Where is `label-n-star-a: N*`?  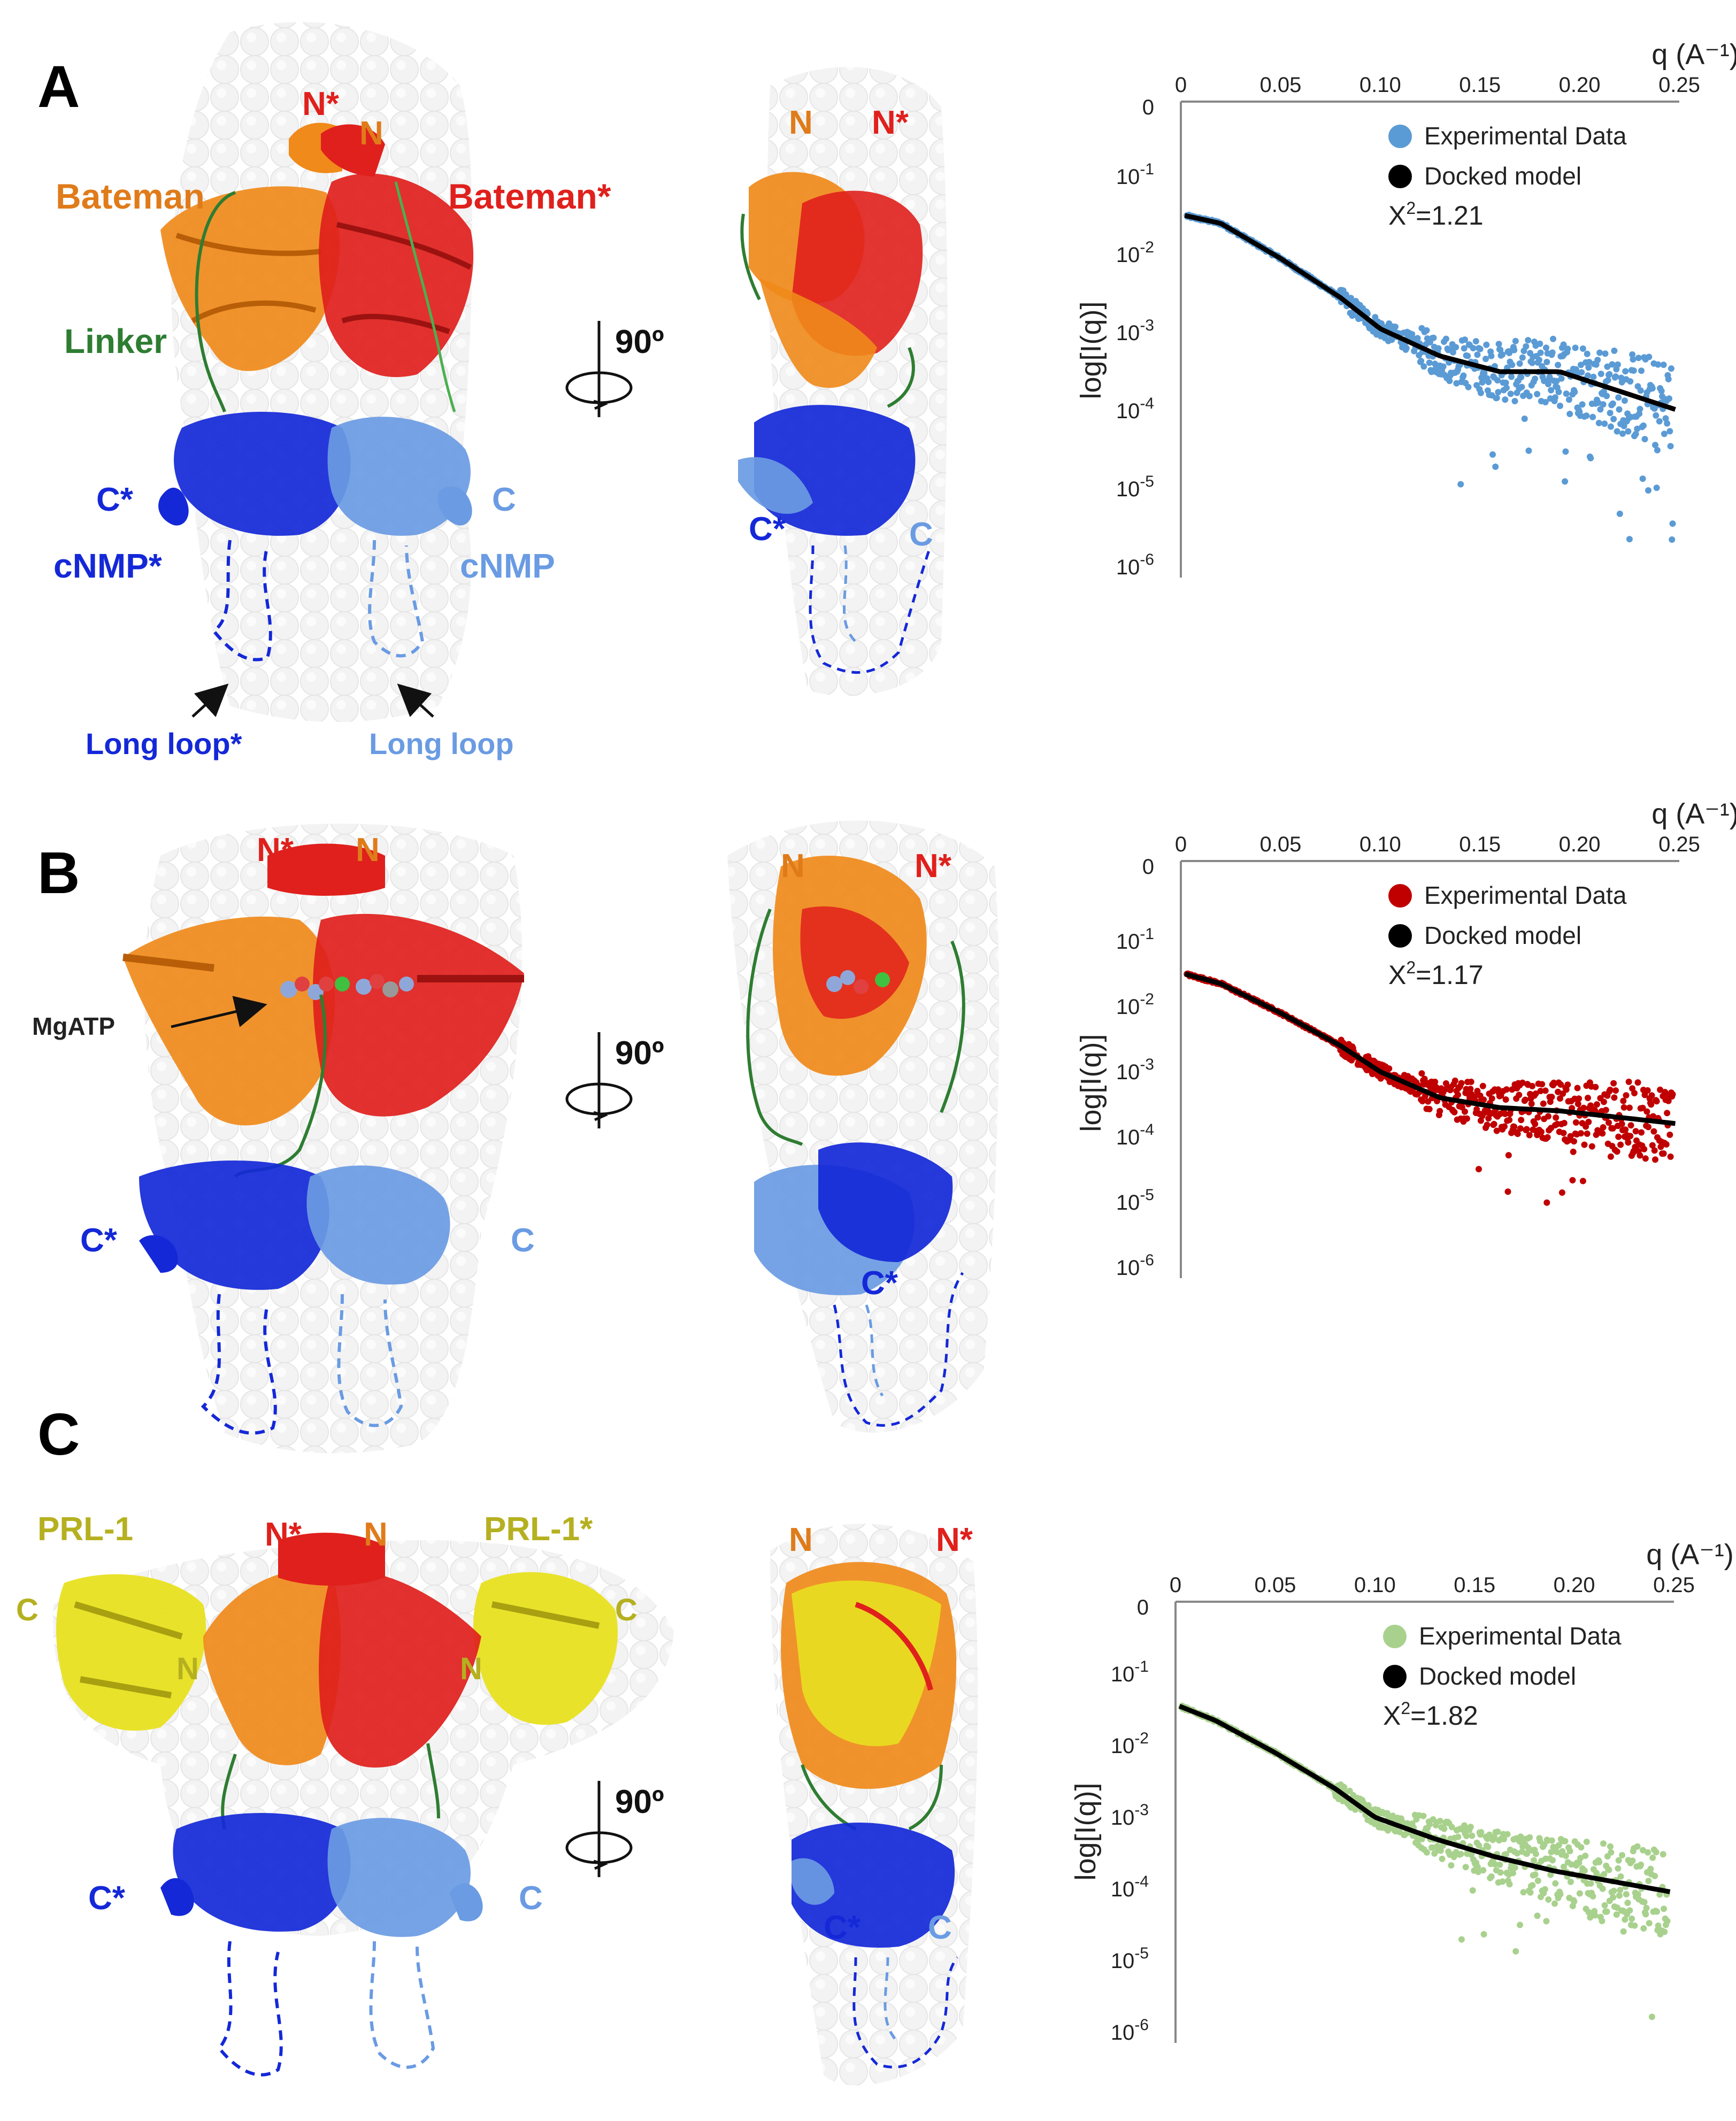
label-n-star-a: N* is located at coordinates (321, 104).